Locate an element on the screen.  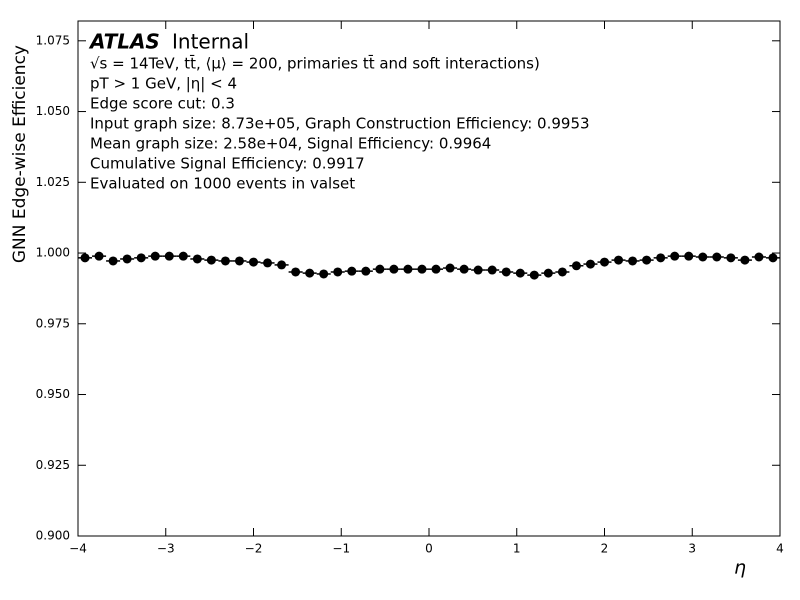
y-axis-label: GNN Edge-wise Efficiency is located at coordinates (20, 154).